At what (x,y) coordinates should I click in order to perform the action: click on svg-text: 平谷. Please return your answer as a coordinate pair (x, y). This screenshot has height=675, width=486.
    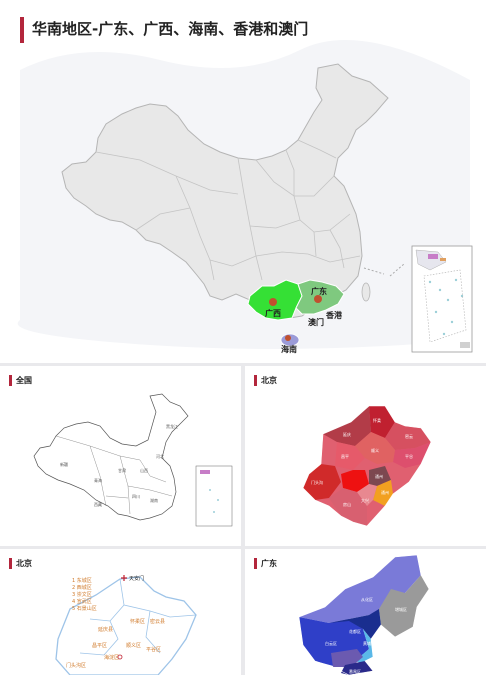
    Looking at the image, I should click on (409, 456).